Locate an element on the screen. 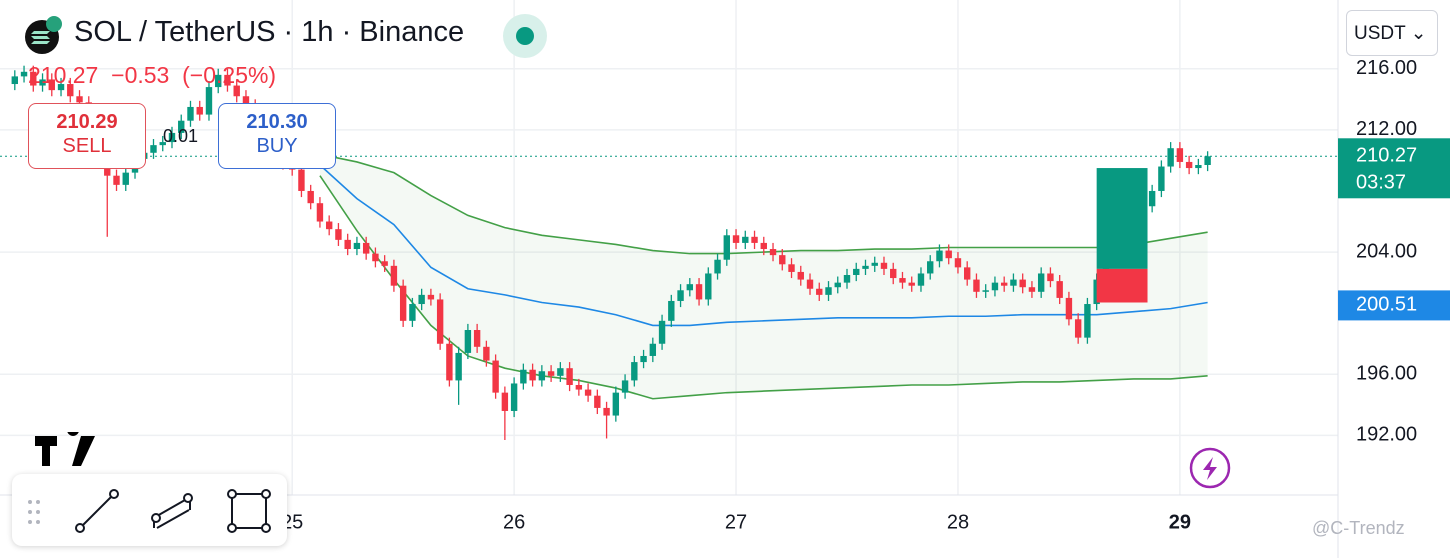 The image size is (1450, 558). tv-logo is located at coordinates (65, 449).